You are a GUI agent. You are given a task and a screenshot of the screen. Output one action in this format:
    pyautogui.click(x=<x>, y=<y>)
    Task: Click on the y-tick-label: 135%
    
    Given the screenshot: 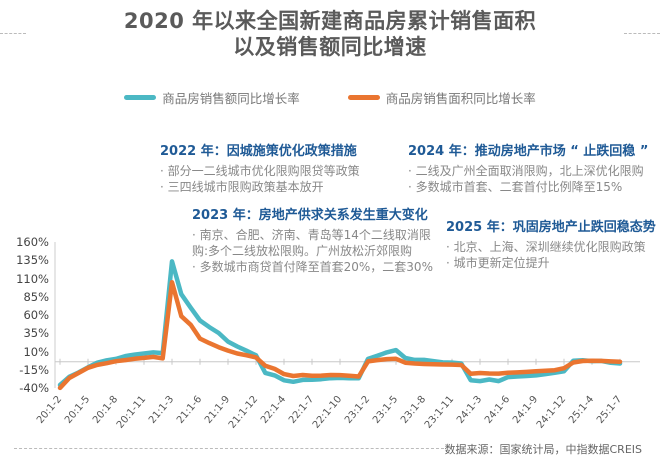 What is the action you would take?
    pyautogui.click(x=32, y=260)
    